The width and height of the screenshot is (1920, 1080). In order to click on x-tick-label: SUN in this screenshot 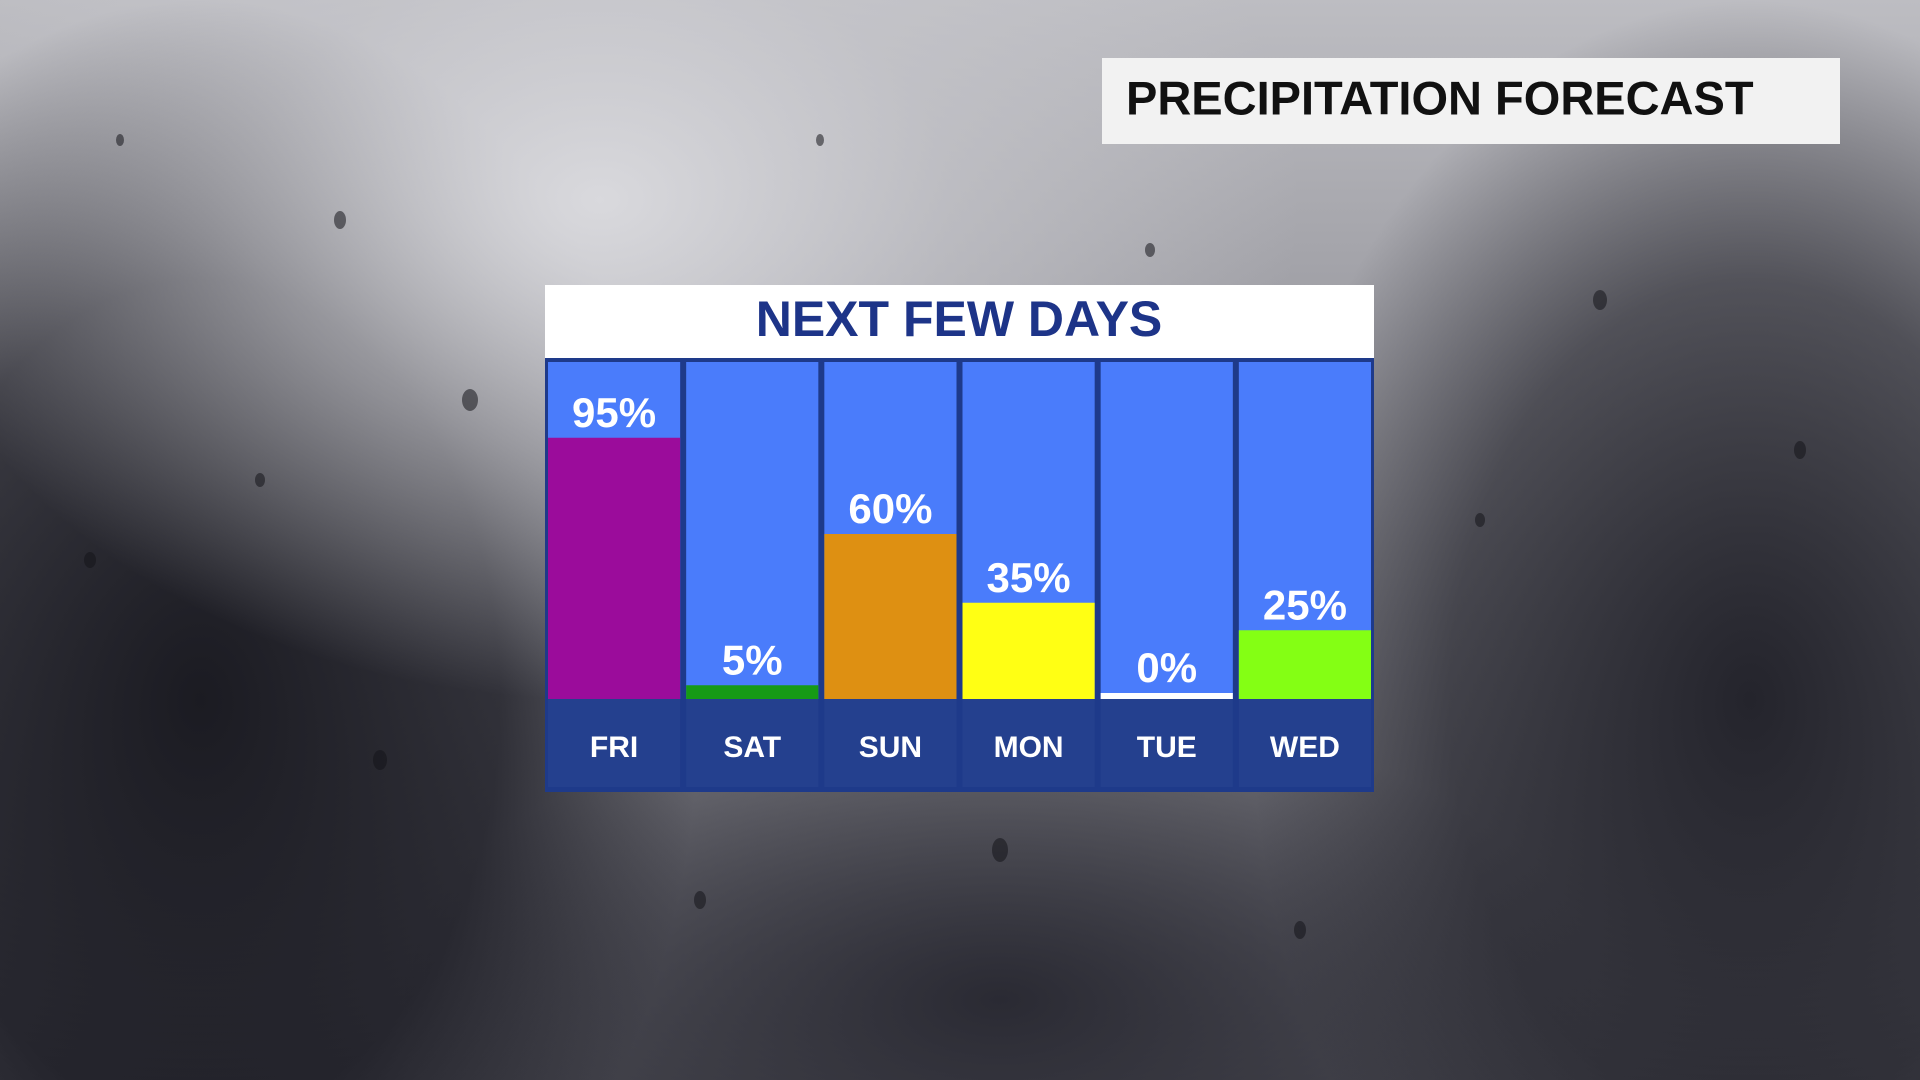, I will do `click(890, 747)`.